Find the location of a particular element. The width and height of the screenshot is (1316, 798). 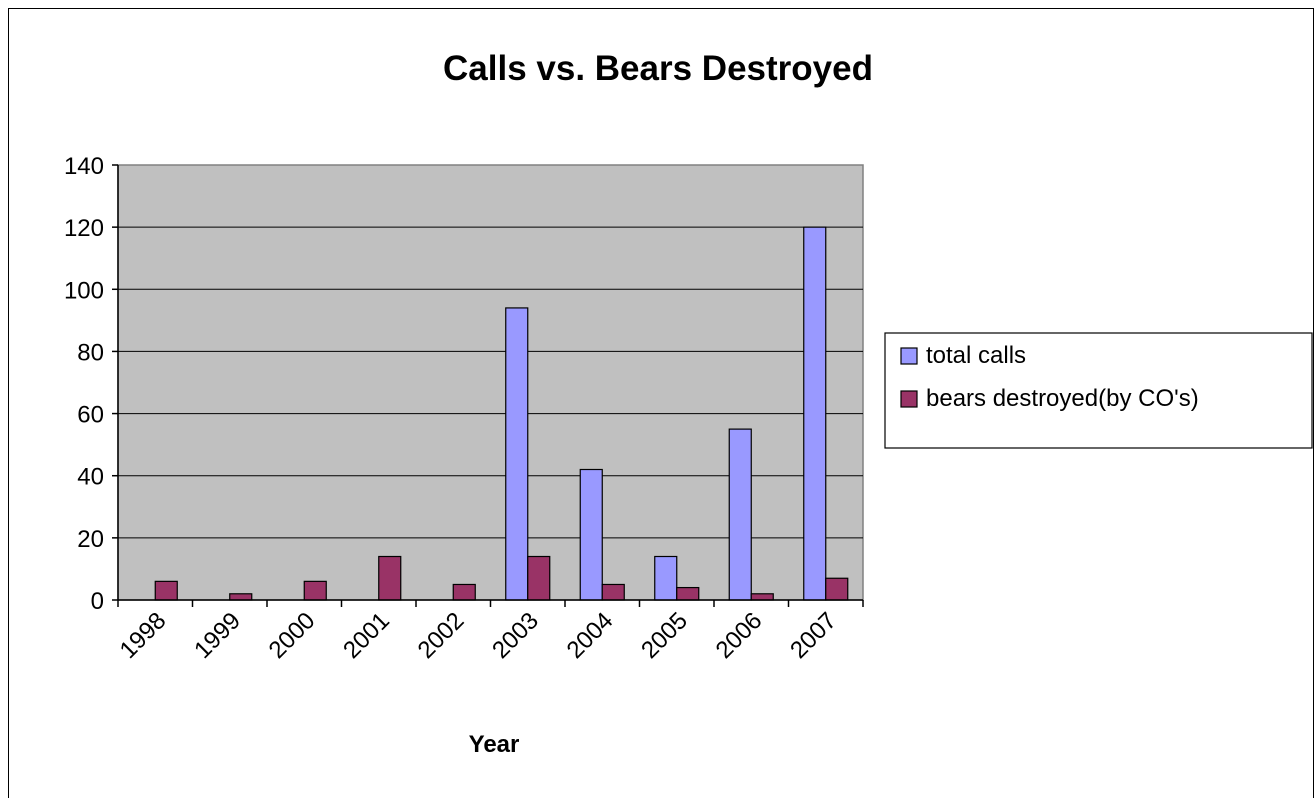

y-tick-label: 40 is located at coordinates (90, 477).